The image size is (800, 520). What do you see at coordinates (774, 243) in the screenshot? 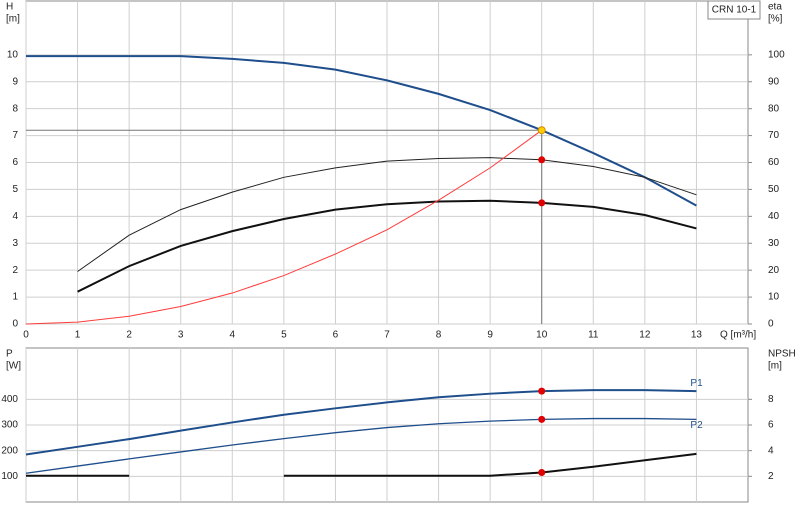
I see `y2-tick-label: 30` at bounding box center [774, 243].